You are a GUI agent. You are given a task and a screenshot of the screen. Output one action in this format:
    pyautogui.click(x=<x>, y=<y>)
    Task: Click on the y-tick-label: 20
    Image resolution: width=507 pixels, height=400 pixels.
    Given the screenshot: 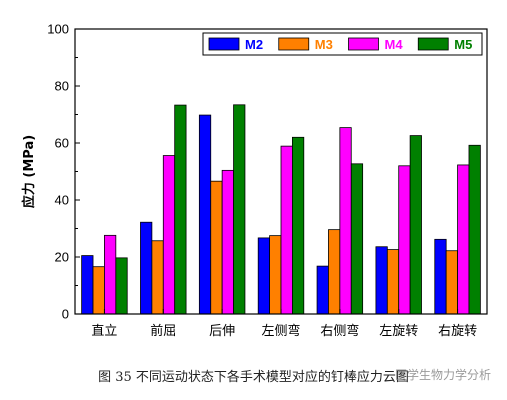 What is the action you would take?
    pyautogui.click(x=62, y=257)
    